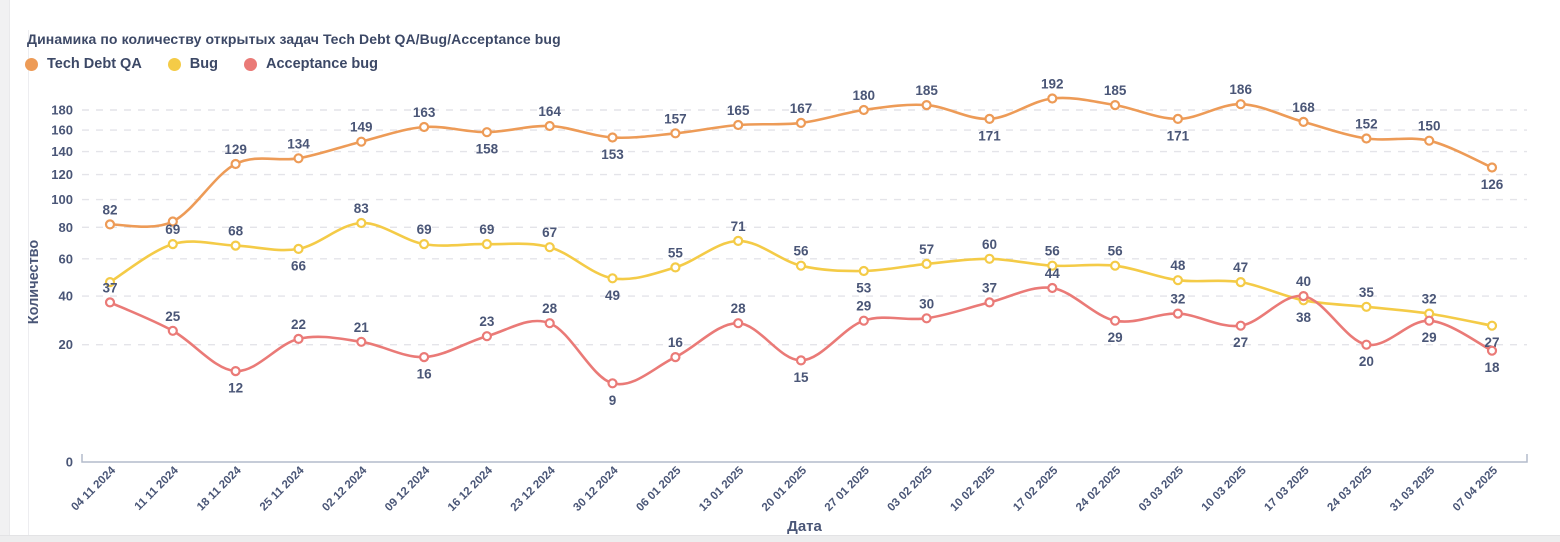 This screenshot has width=1560, height=542. Describe the element at coordinates (62, 110) in the screenshot. I see `y-tick-label: 180` at that location.